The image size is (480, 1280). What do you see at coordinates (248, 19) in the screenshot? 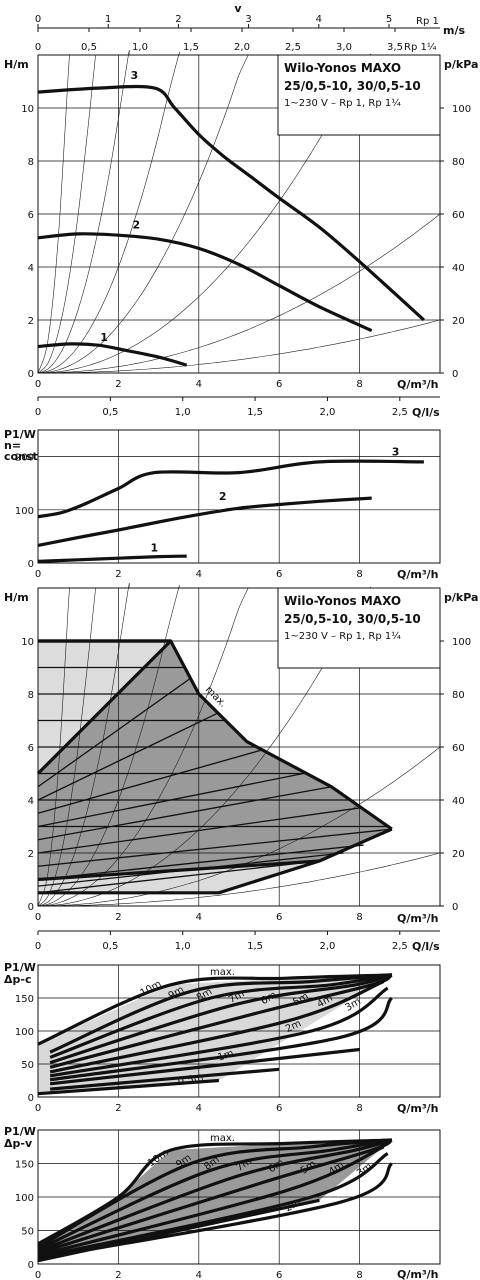
I see `v-rp1-tick-label: 3` at bounding box center [248, 19].